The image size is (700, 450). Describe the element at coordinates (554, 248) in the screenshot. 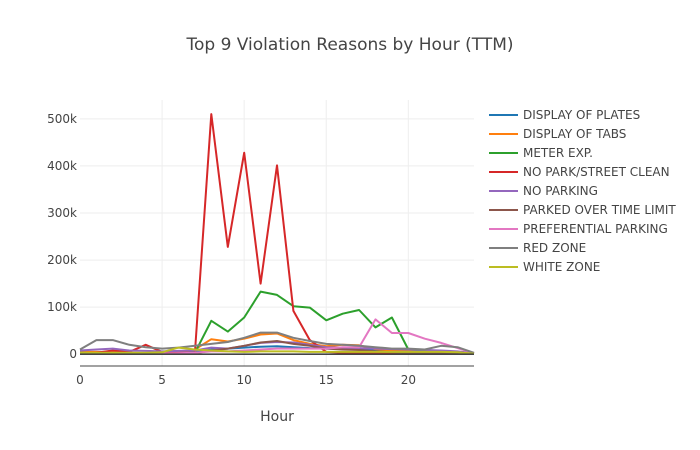

I see `legend-label: RED ZONE` at that location.